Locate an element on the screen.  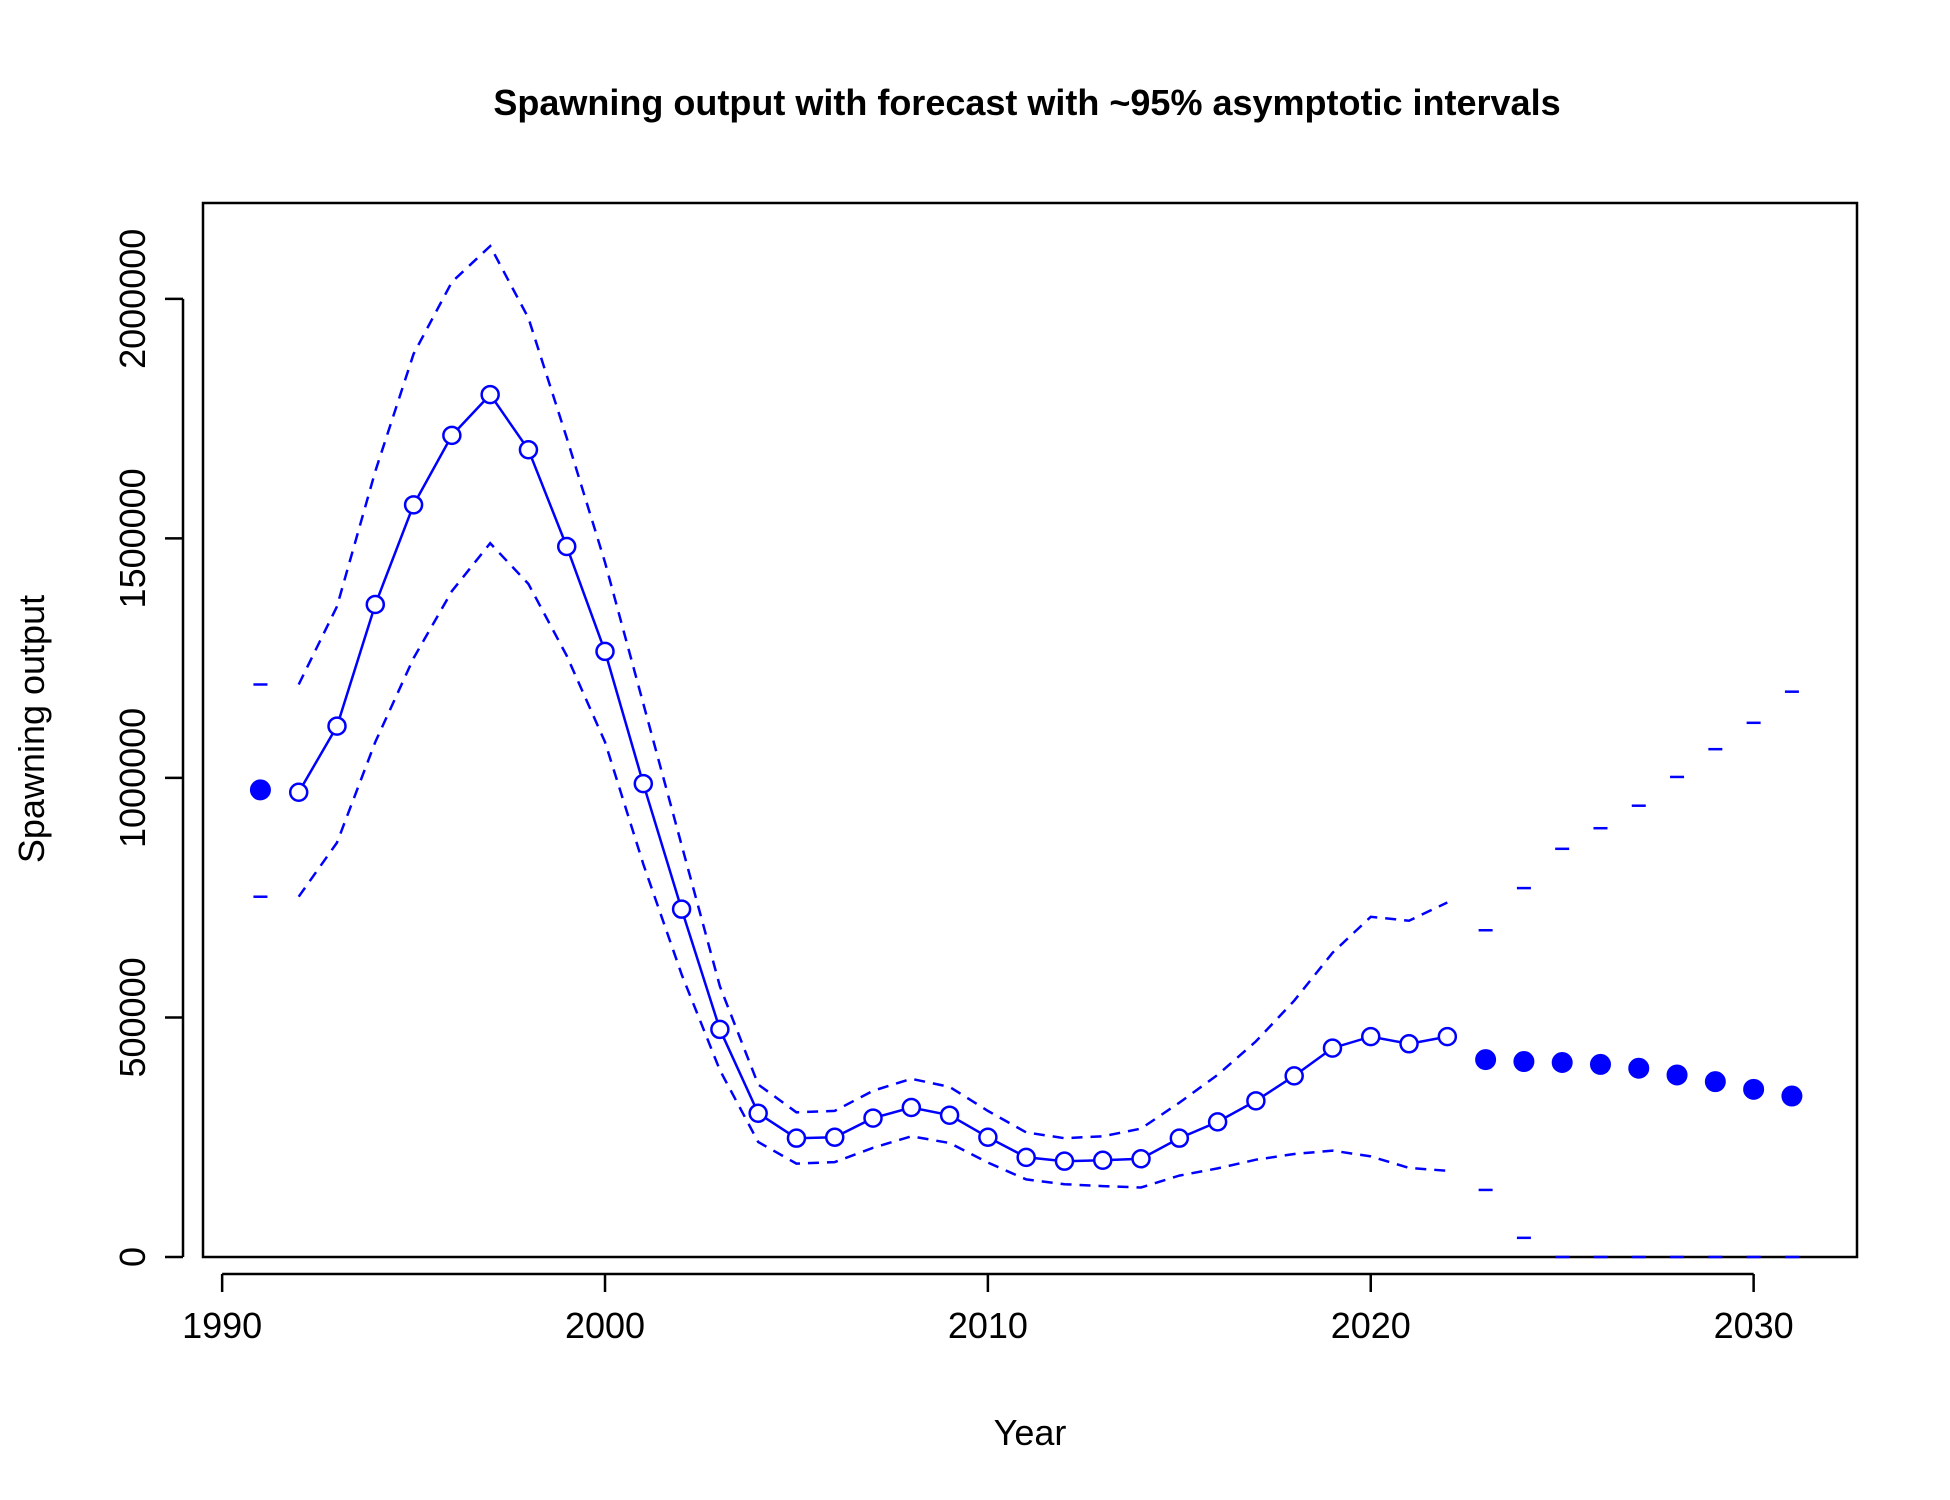
y-tick-label: 1500000 is located at coordinates (132, 538).